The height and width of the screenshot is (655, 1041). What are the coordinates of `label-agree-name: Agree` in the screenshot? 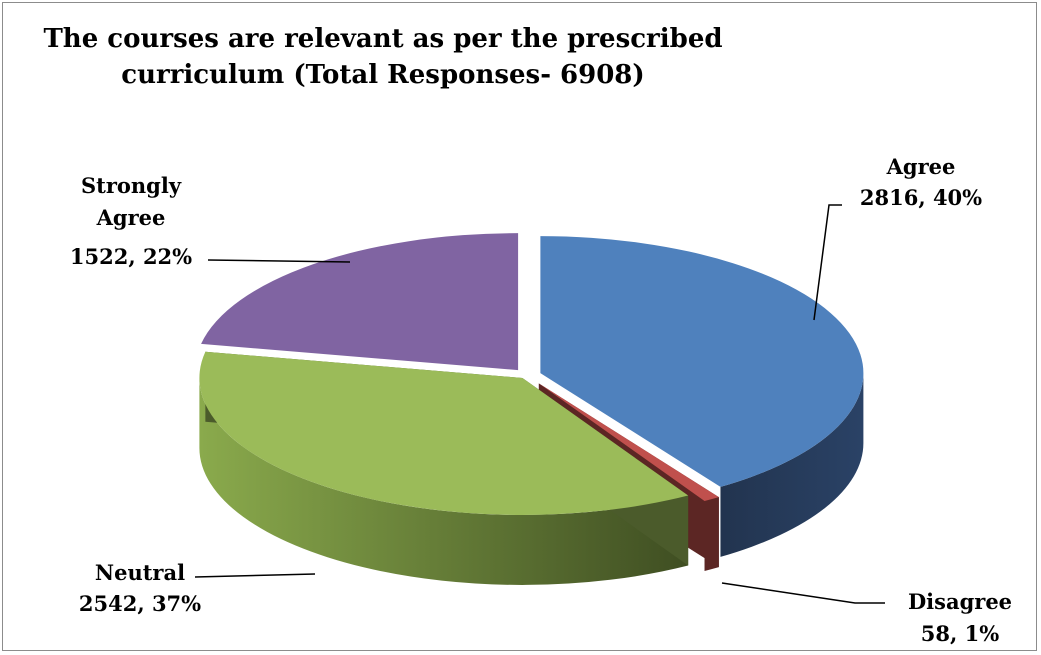 It's located at (921, 166).